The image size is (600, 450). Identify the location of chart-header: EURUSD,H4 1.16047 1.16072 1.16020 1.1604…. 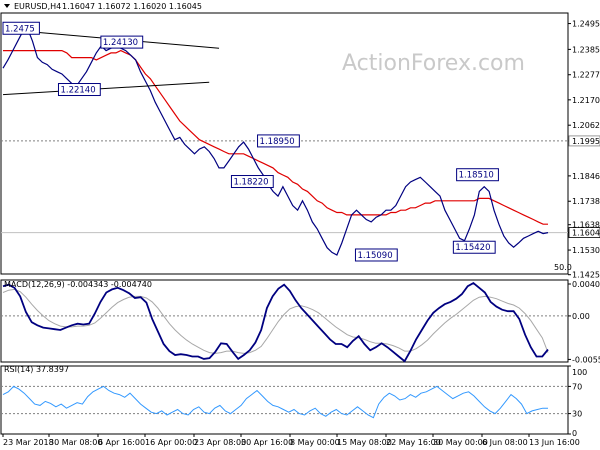
(103, 6).